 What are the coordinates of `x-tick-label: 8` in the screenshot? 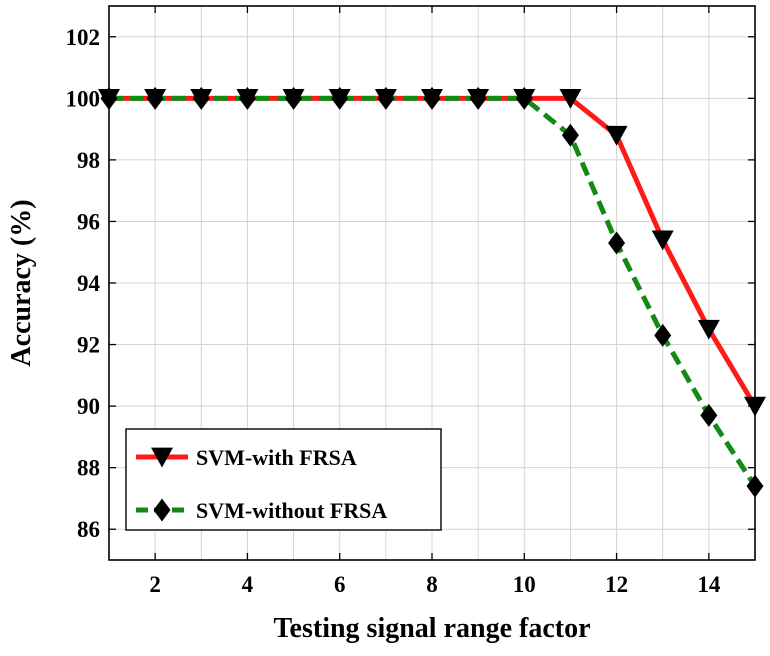 It's located at (432, 584).